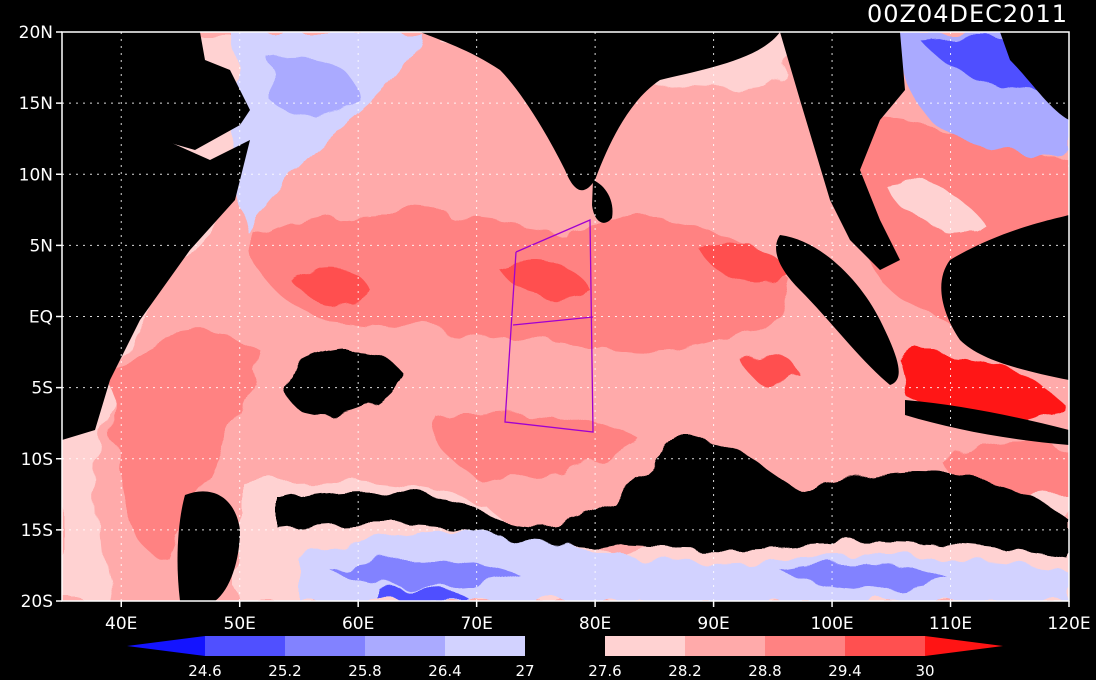  Describe the element at coordinates (561, 671) in the screenshot. I see `colorbar-labels: 24.6 25.2 25.8 26.4 27 27.6 28.2 28.8 29.4 30` at that location.